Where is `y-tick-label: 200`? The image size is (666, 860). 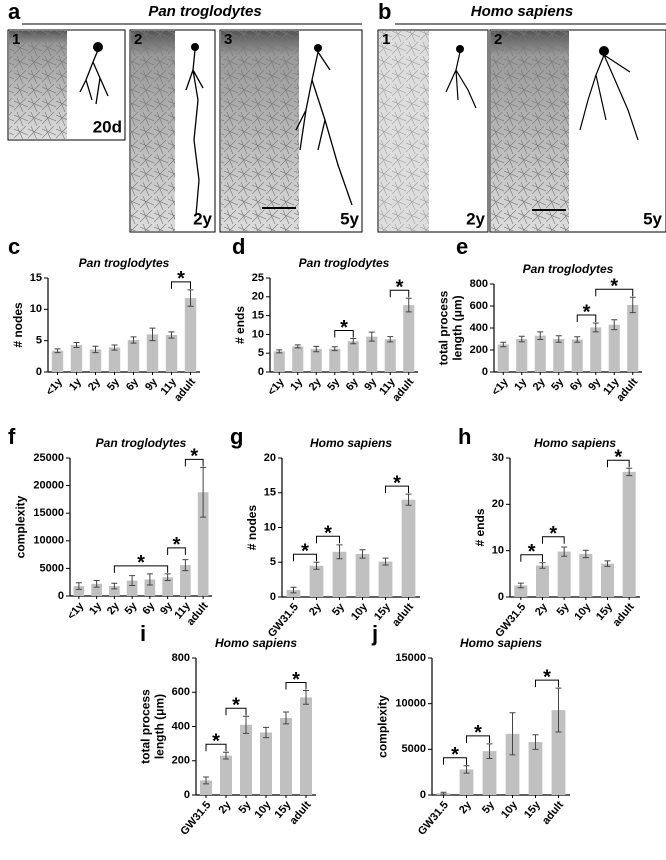 y-tick-label: 200 is located at coordinates (479, 350).